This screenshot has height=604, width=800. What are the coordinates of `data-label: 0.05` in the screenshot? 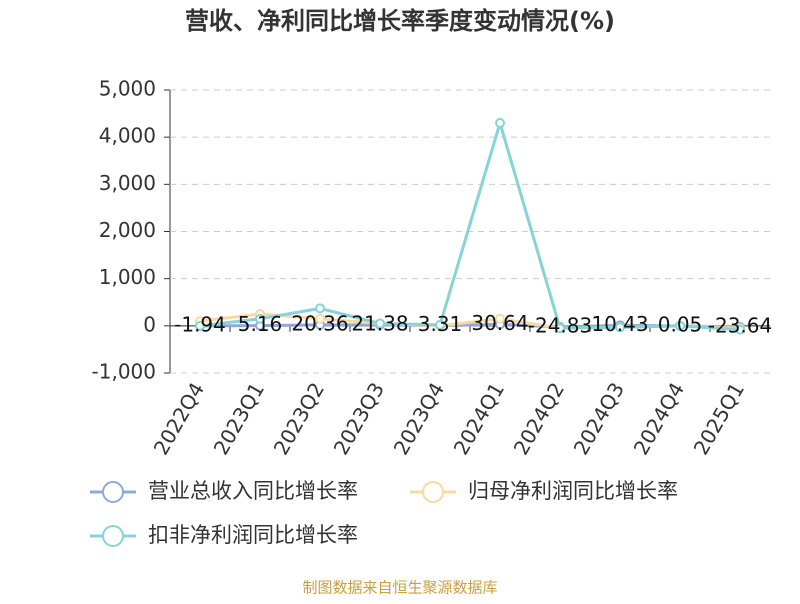 It's located at (680, 324).